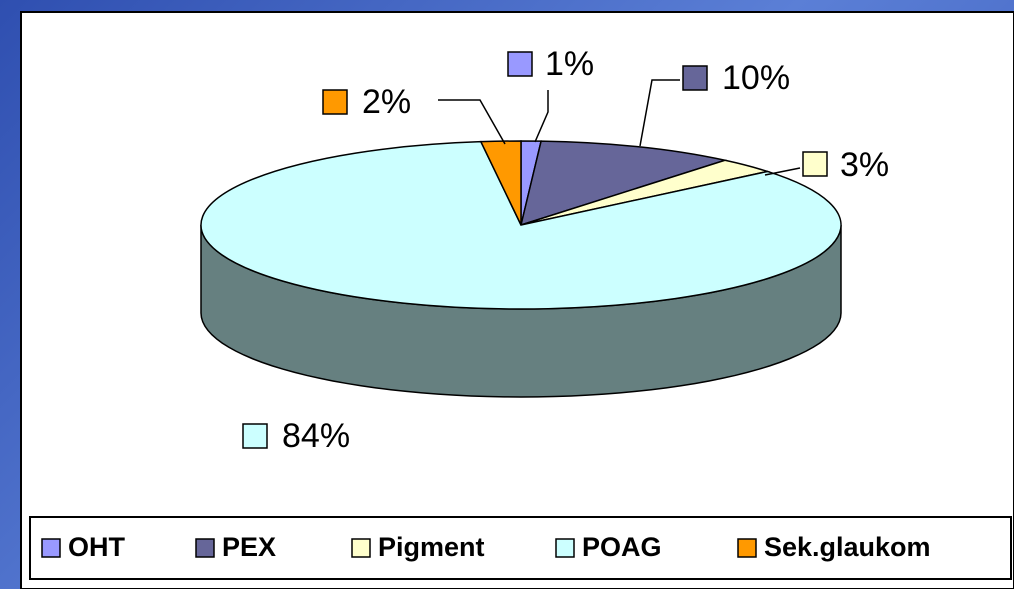 The image size is (1014, 589). What do you see at coordinates (756, 78) in the screenshot?
I see `data-label: 10%` at bounding box center [756, 78].